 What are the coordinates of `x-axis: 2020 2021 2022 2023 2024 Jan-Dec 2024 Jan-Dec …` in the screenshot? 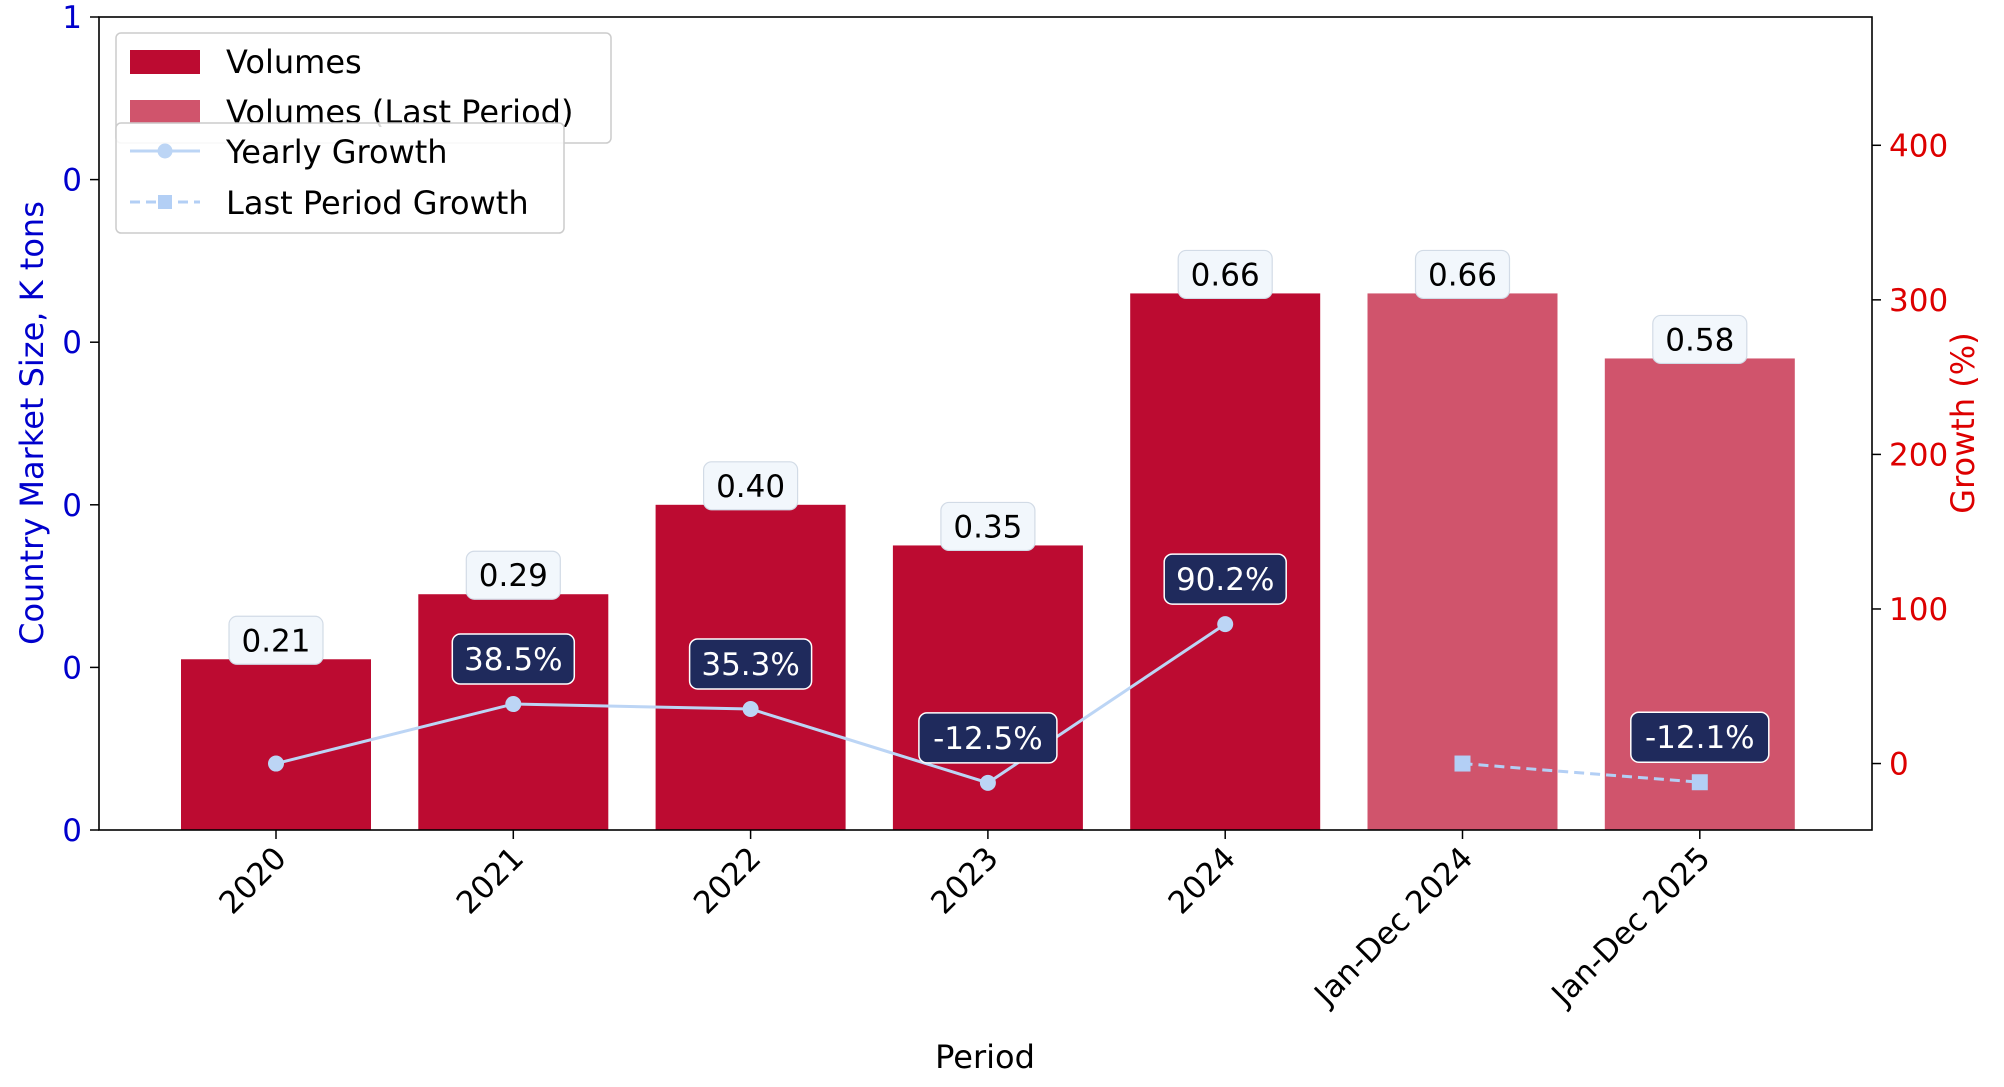 It's located at (964, 922).